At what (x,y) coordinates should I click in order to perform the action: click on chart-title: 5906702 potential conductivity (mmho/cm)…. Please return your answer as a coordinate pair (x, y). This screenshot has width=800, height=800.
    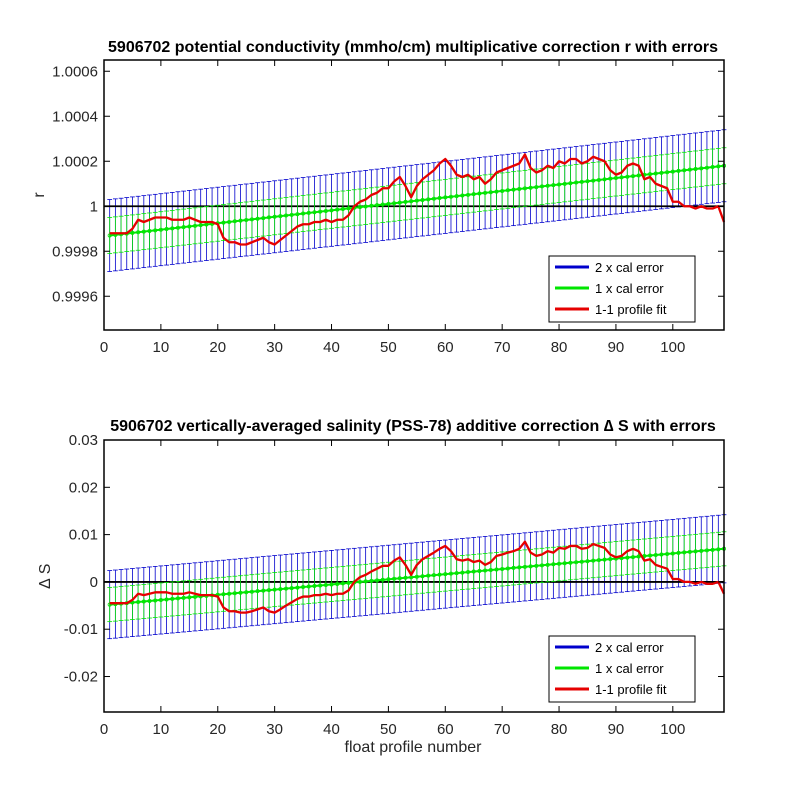
    Looking at the image, I should click on (413, 47).